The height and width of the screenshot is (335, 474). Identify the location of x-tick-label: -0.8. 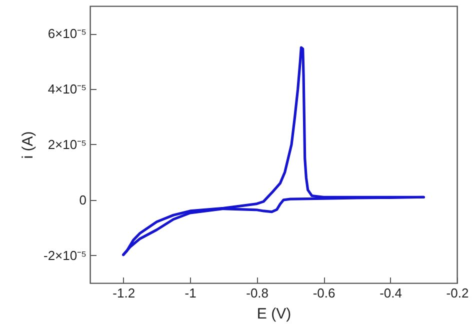
(257, 293).